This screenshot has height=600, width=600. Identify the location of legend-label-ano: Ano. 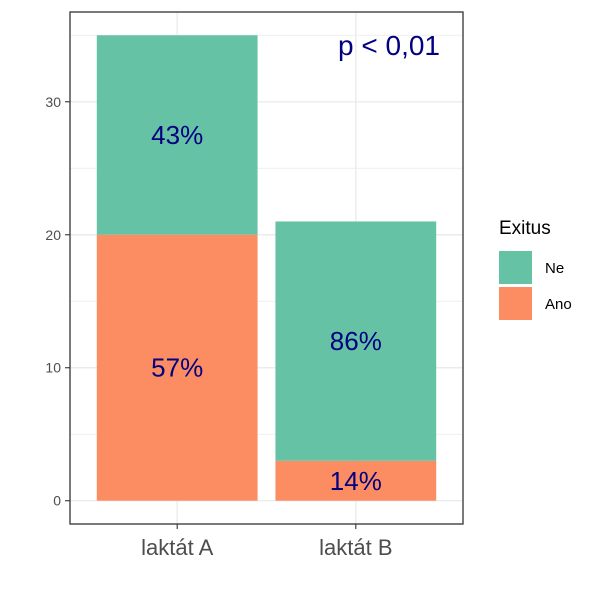
(558, 304).